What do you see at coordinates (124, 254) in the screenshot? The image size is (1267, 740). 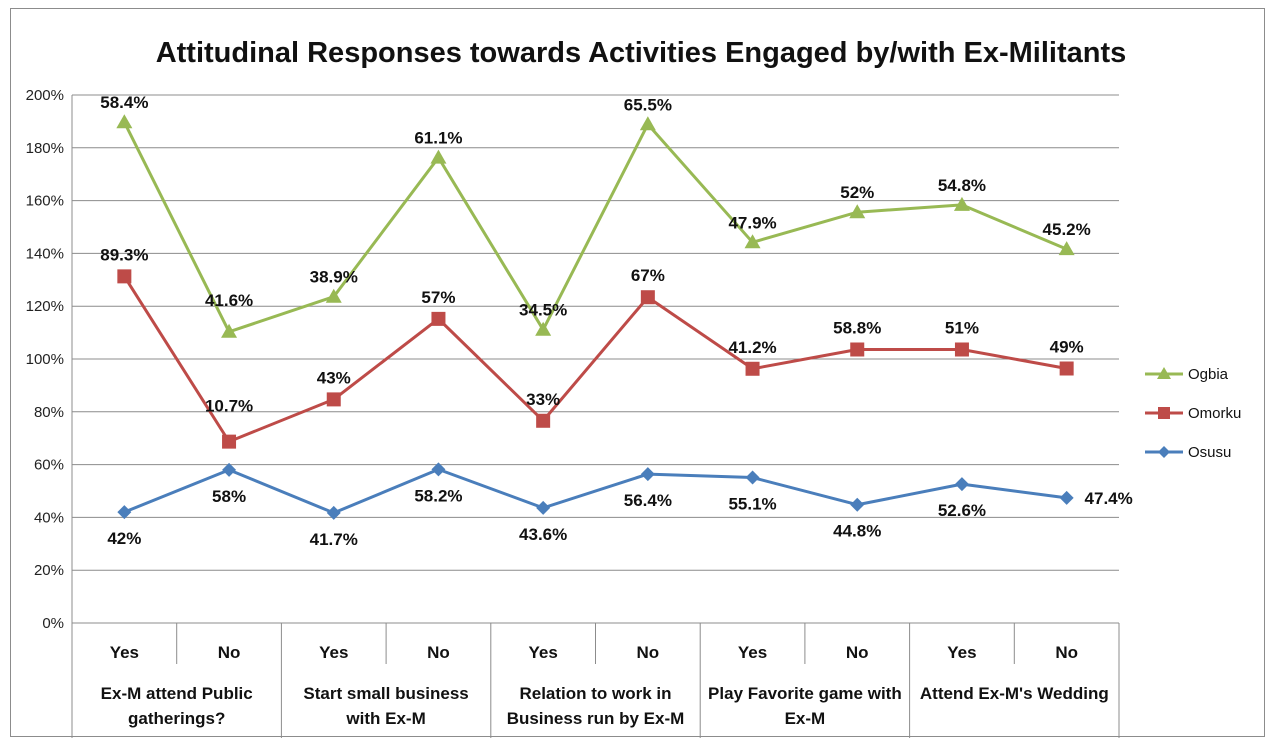 I see `data-label: 89.3%` at bounding box center [124, 254].